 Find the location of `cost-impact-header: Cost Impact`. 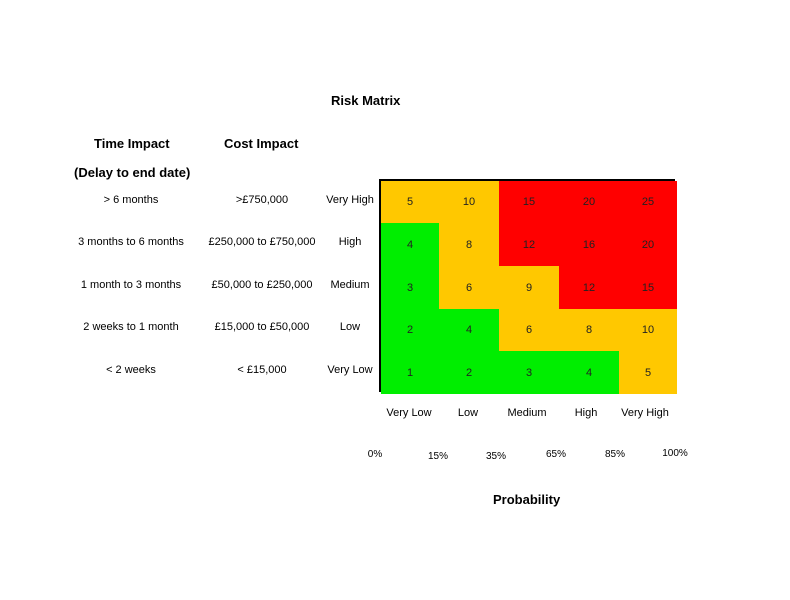

cost-impact-header: Cost Impact is located at coordinates (261, 143).